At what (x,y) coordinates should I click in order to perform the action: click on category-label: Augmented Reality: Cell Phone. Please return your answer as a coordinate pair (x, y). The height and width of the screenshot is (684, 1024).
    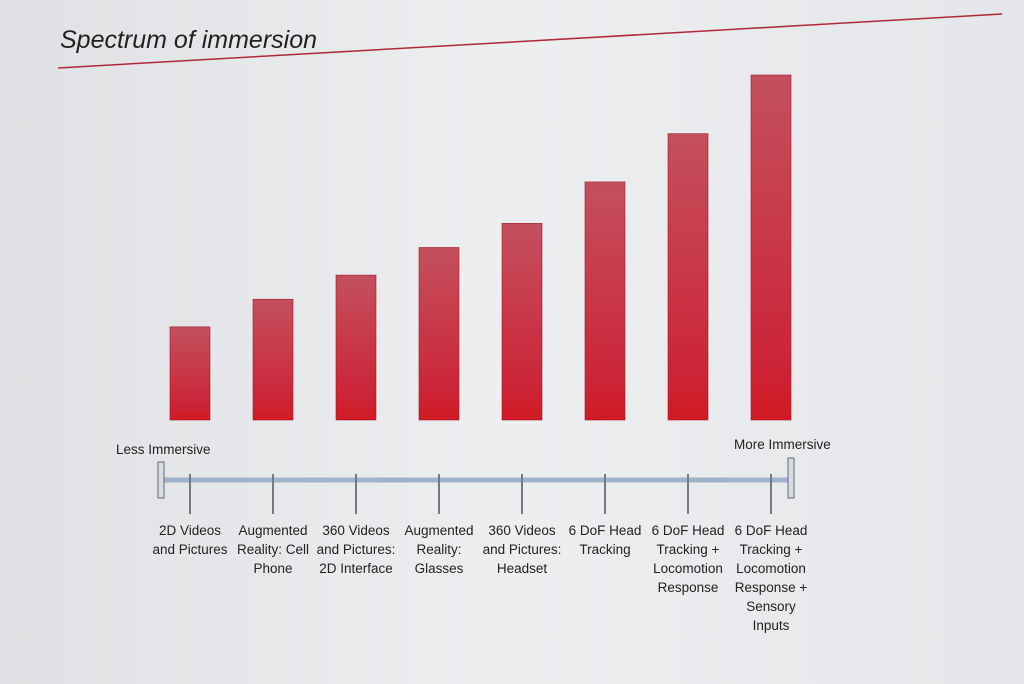
    Looking at the image, I should click on (273, 549).